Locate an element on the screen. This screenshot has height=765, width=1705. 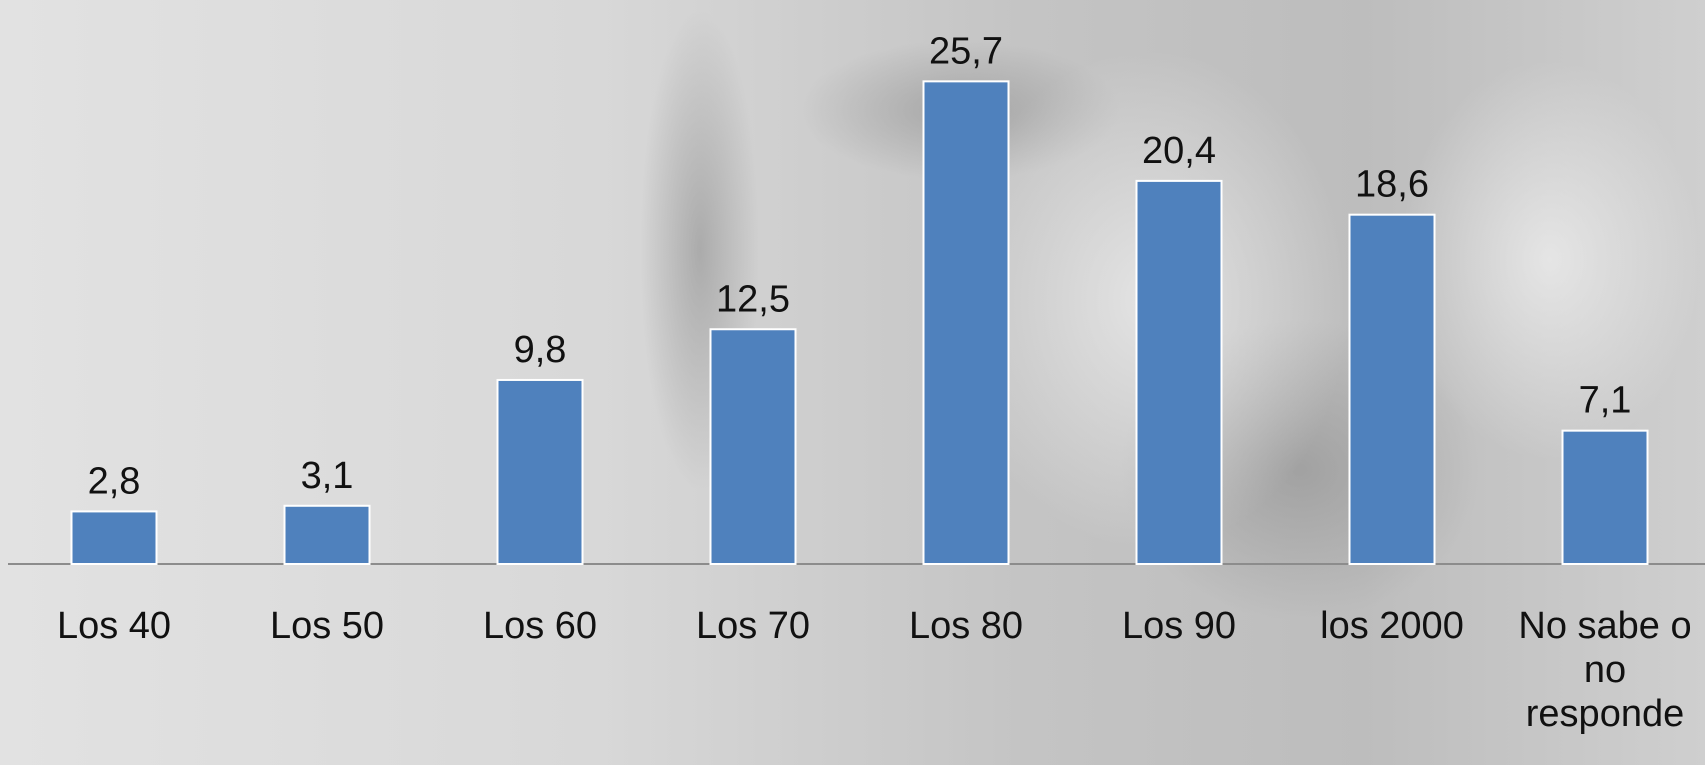
value-label: 9,8 is located at coordinates (540, 350).